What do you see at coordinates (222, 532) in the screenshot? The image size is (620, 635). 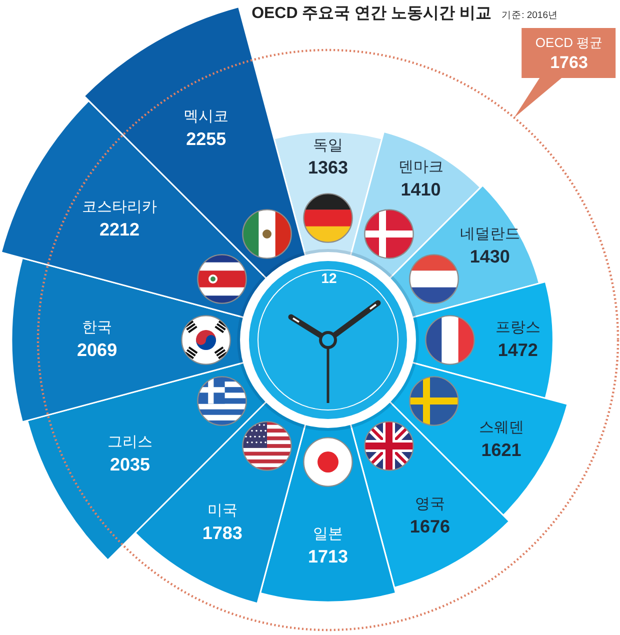 I see `data-label: 1783` at bounding box center [222, 532].